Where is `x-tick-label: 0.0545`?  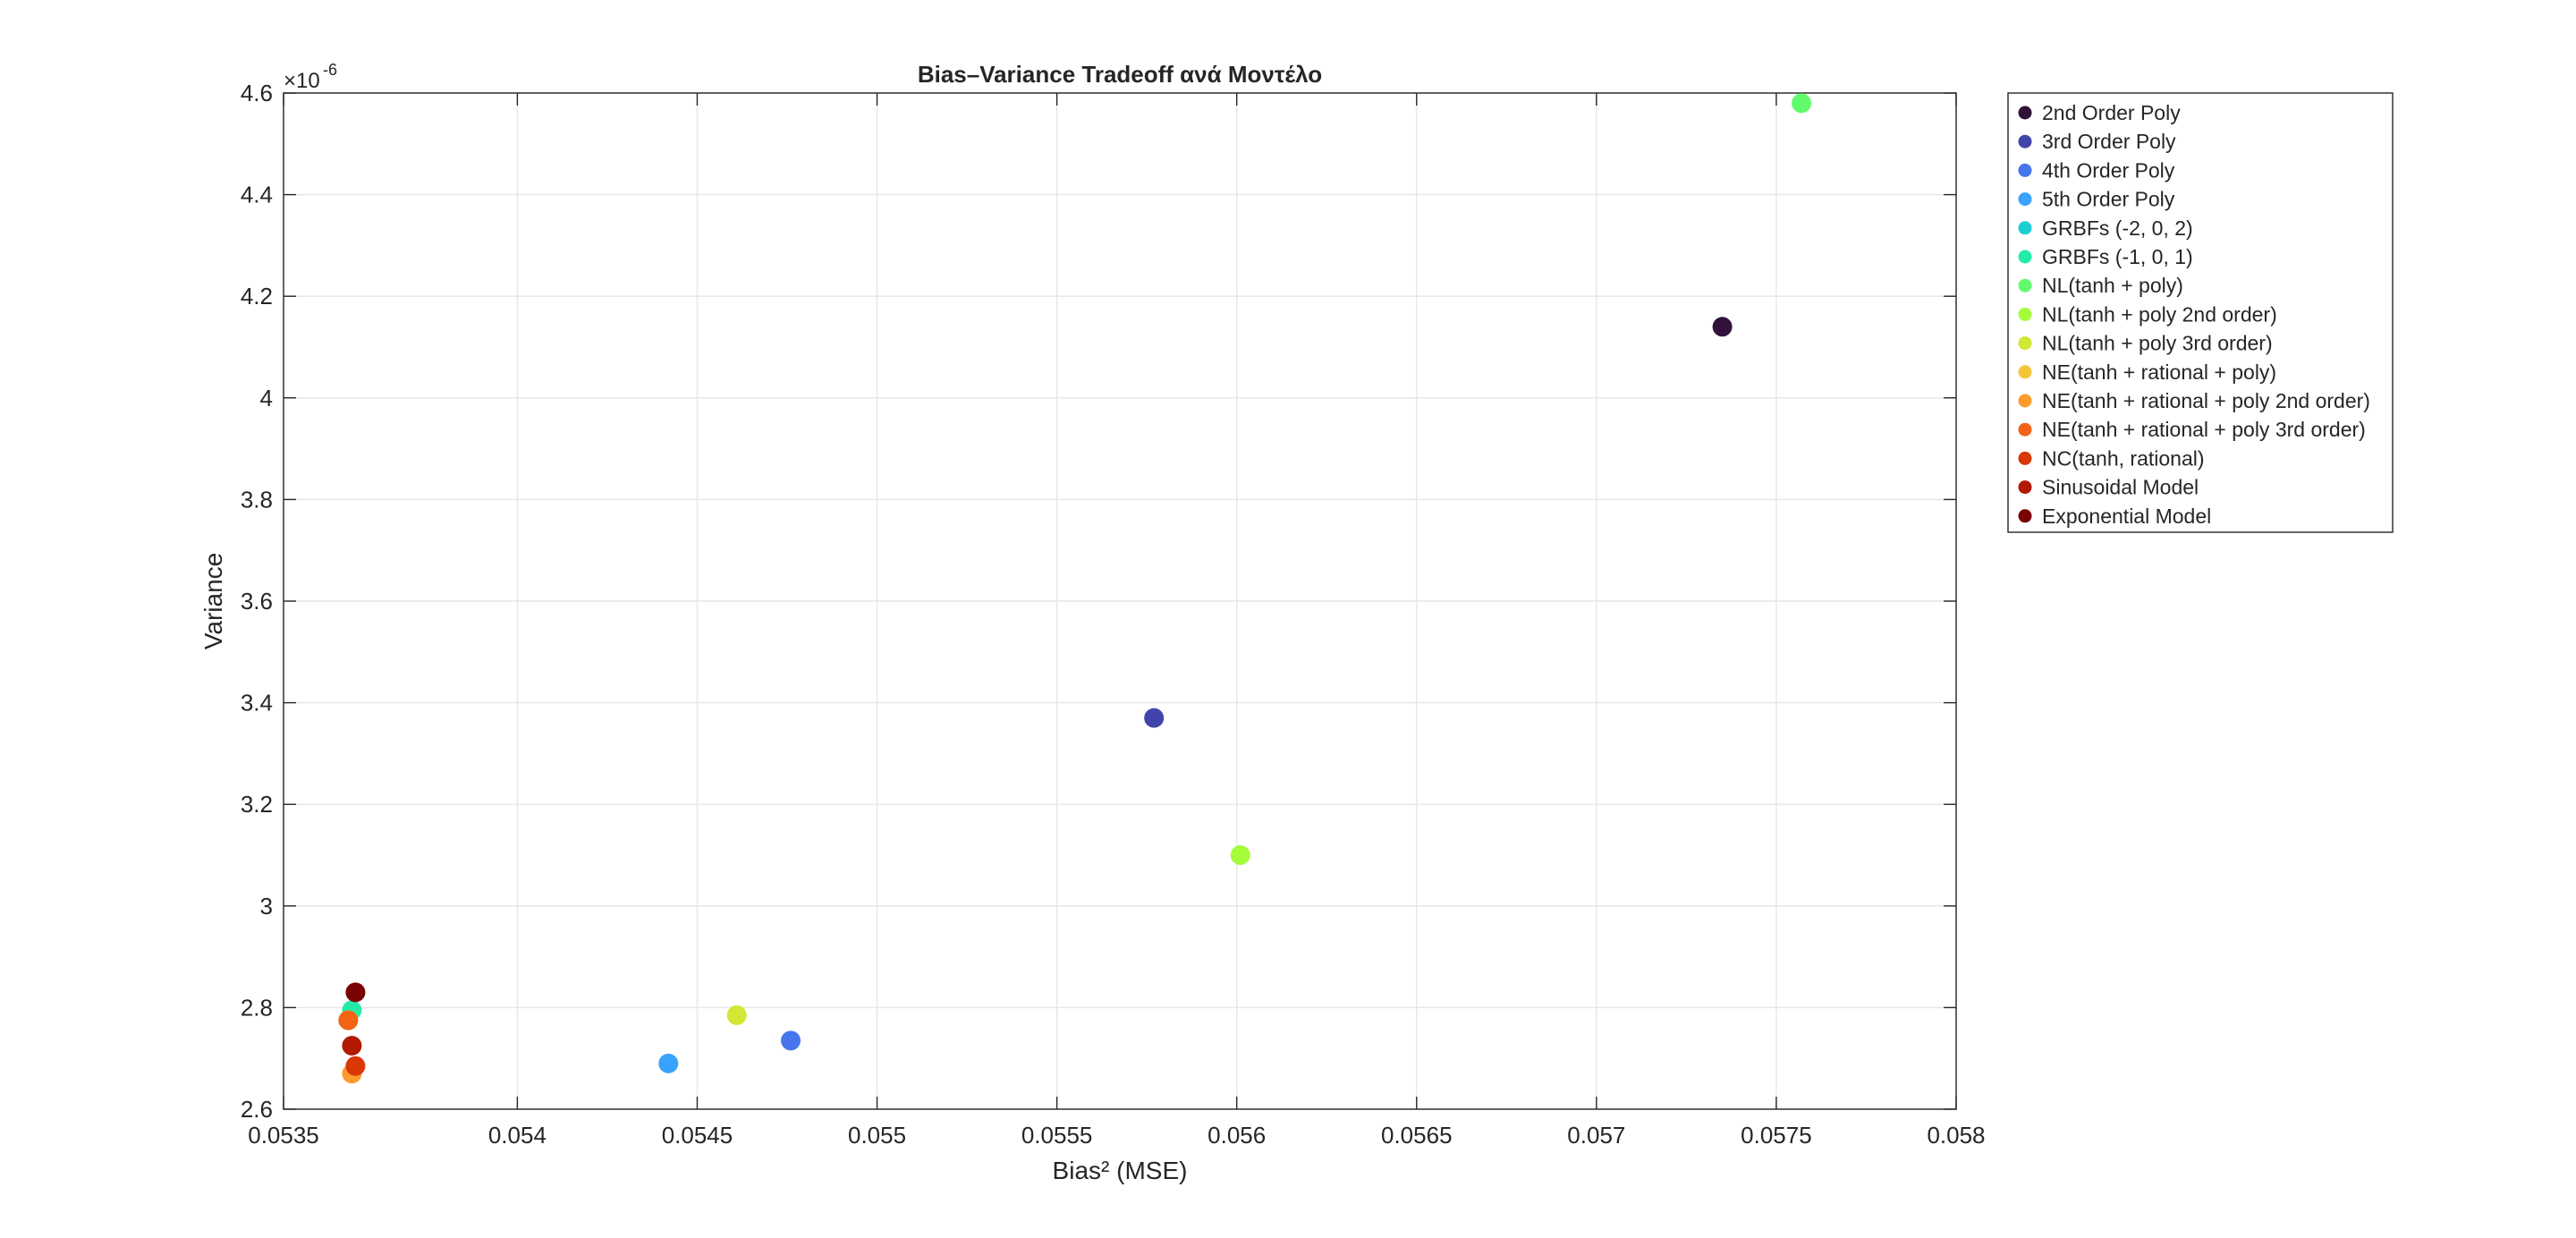 x-tick-label: 0.0545 is located at coordinates (697, 1135).